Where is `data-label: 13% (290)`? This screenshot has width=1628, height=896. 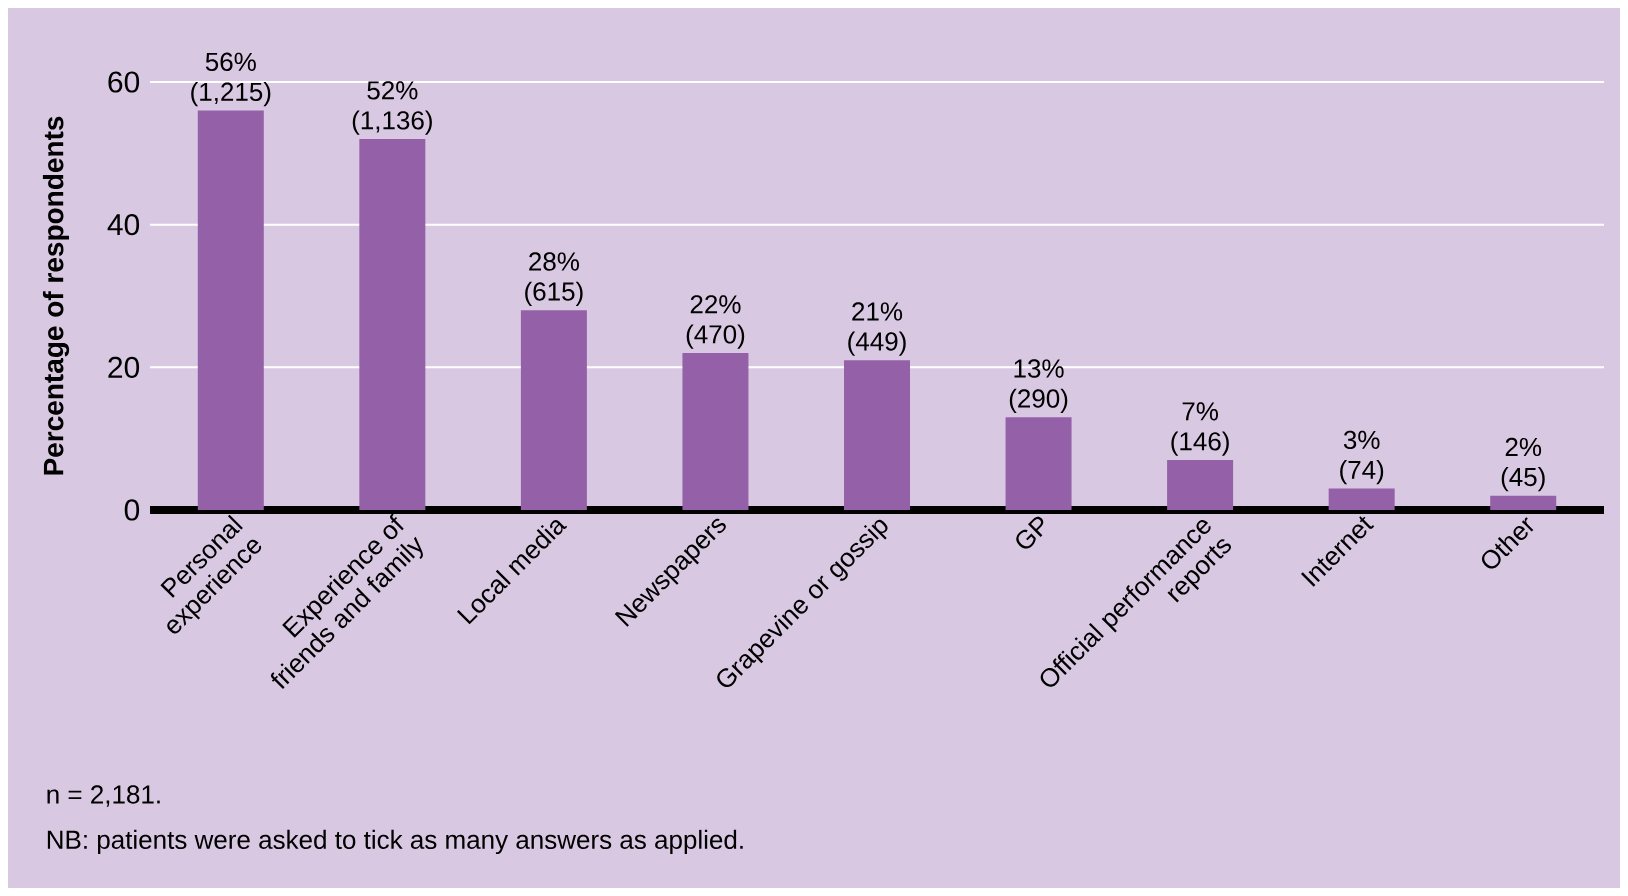 data-label: 13% (290) is located at coordinates (1038, 386).